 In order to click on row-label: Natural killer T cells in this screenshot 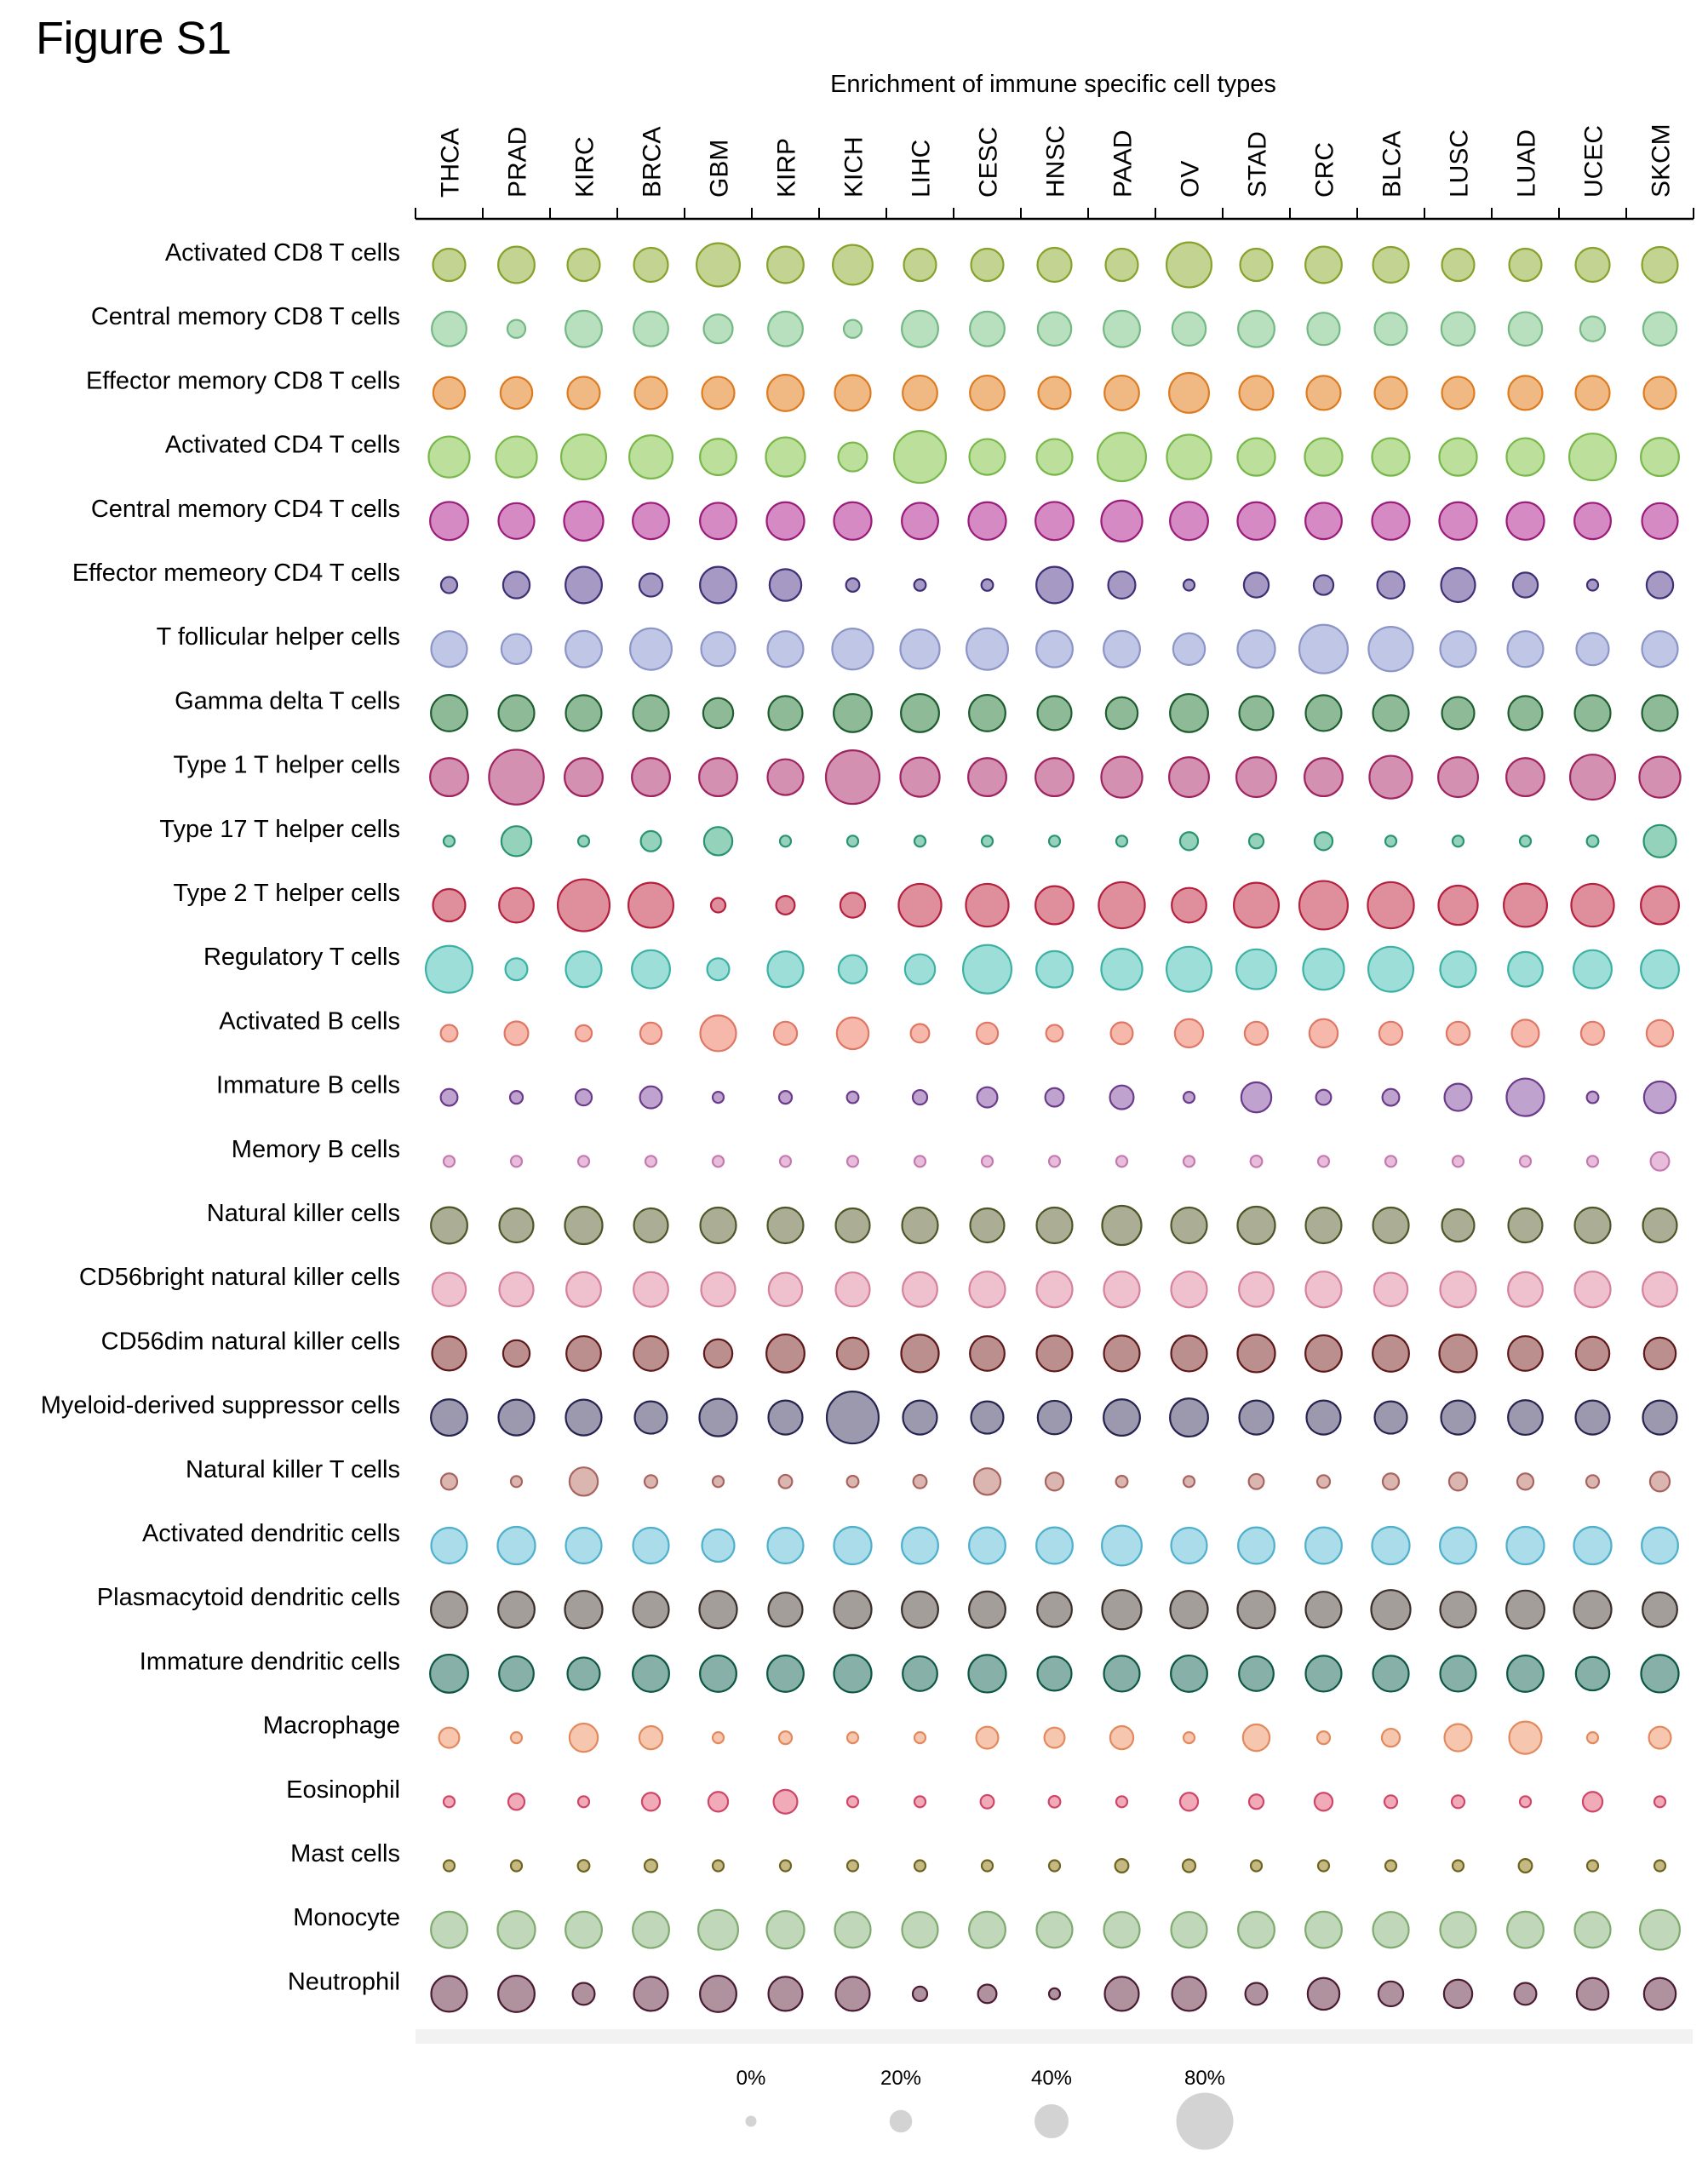, I will do `click(293, 1469)`.